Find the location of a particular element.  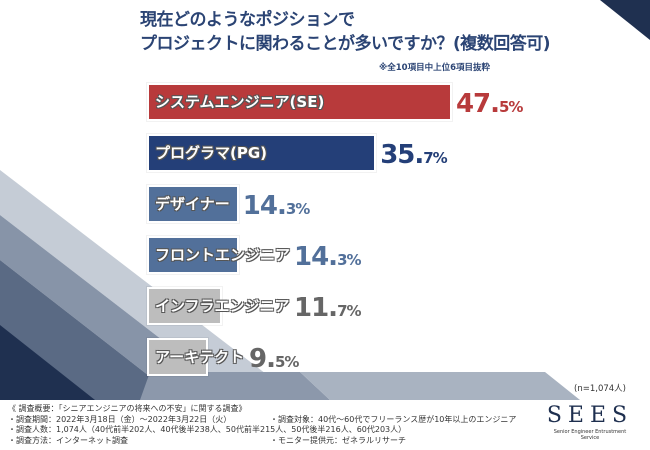

chart-title: 現在どのようなポジションで プロジェクトに関わることが多いですか？(複数回答可) is located at coordinates (345, 32).